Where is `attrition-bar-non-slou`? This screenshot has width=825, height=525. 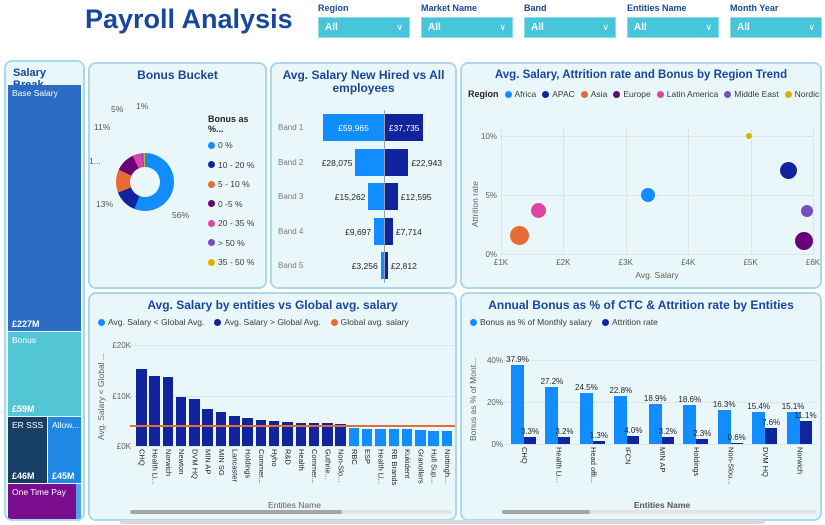 attrition-bar-non-slou is located at coordinates (736, 443).